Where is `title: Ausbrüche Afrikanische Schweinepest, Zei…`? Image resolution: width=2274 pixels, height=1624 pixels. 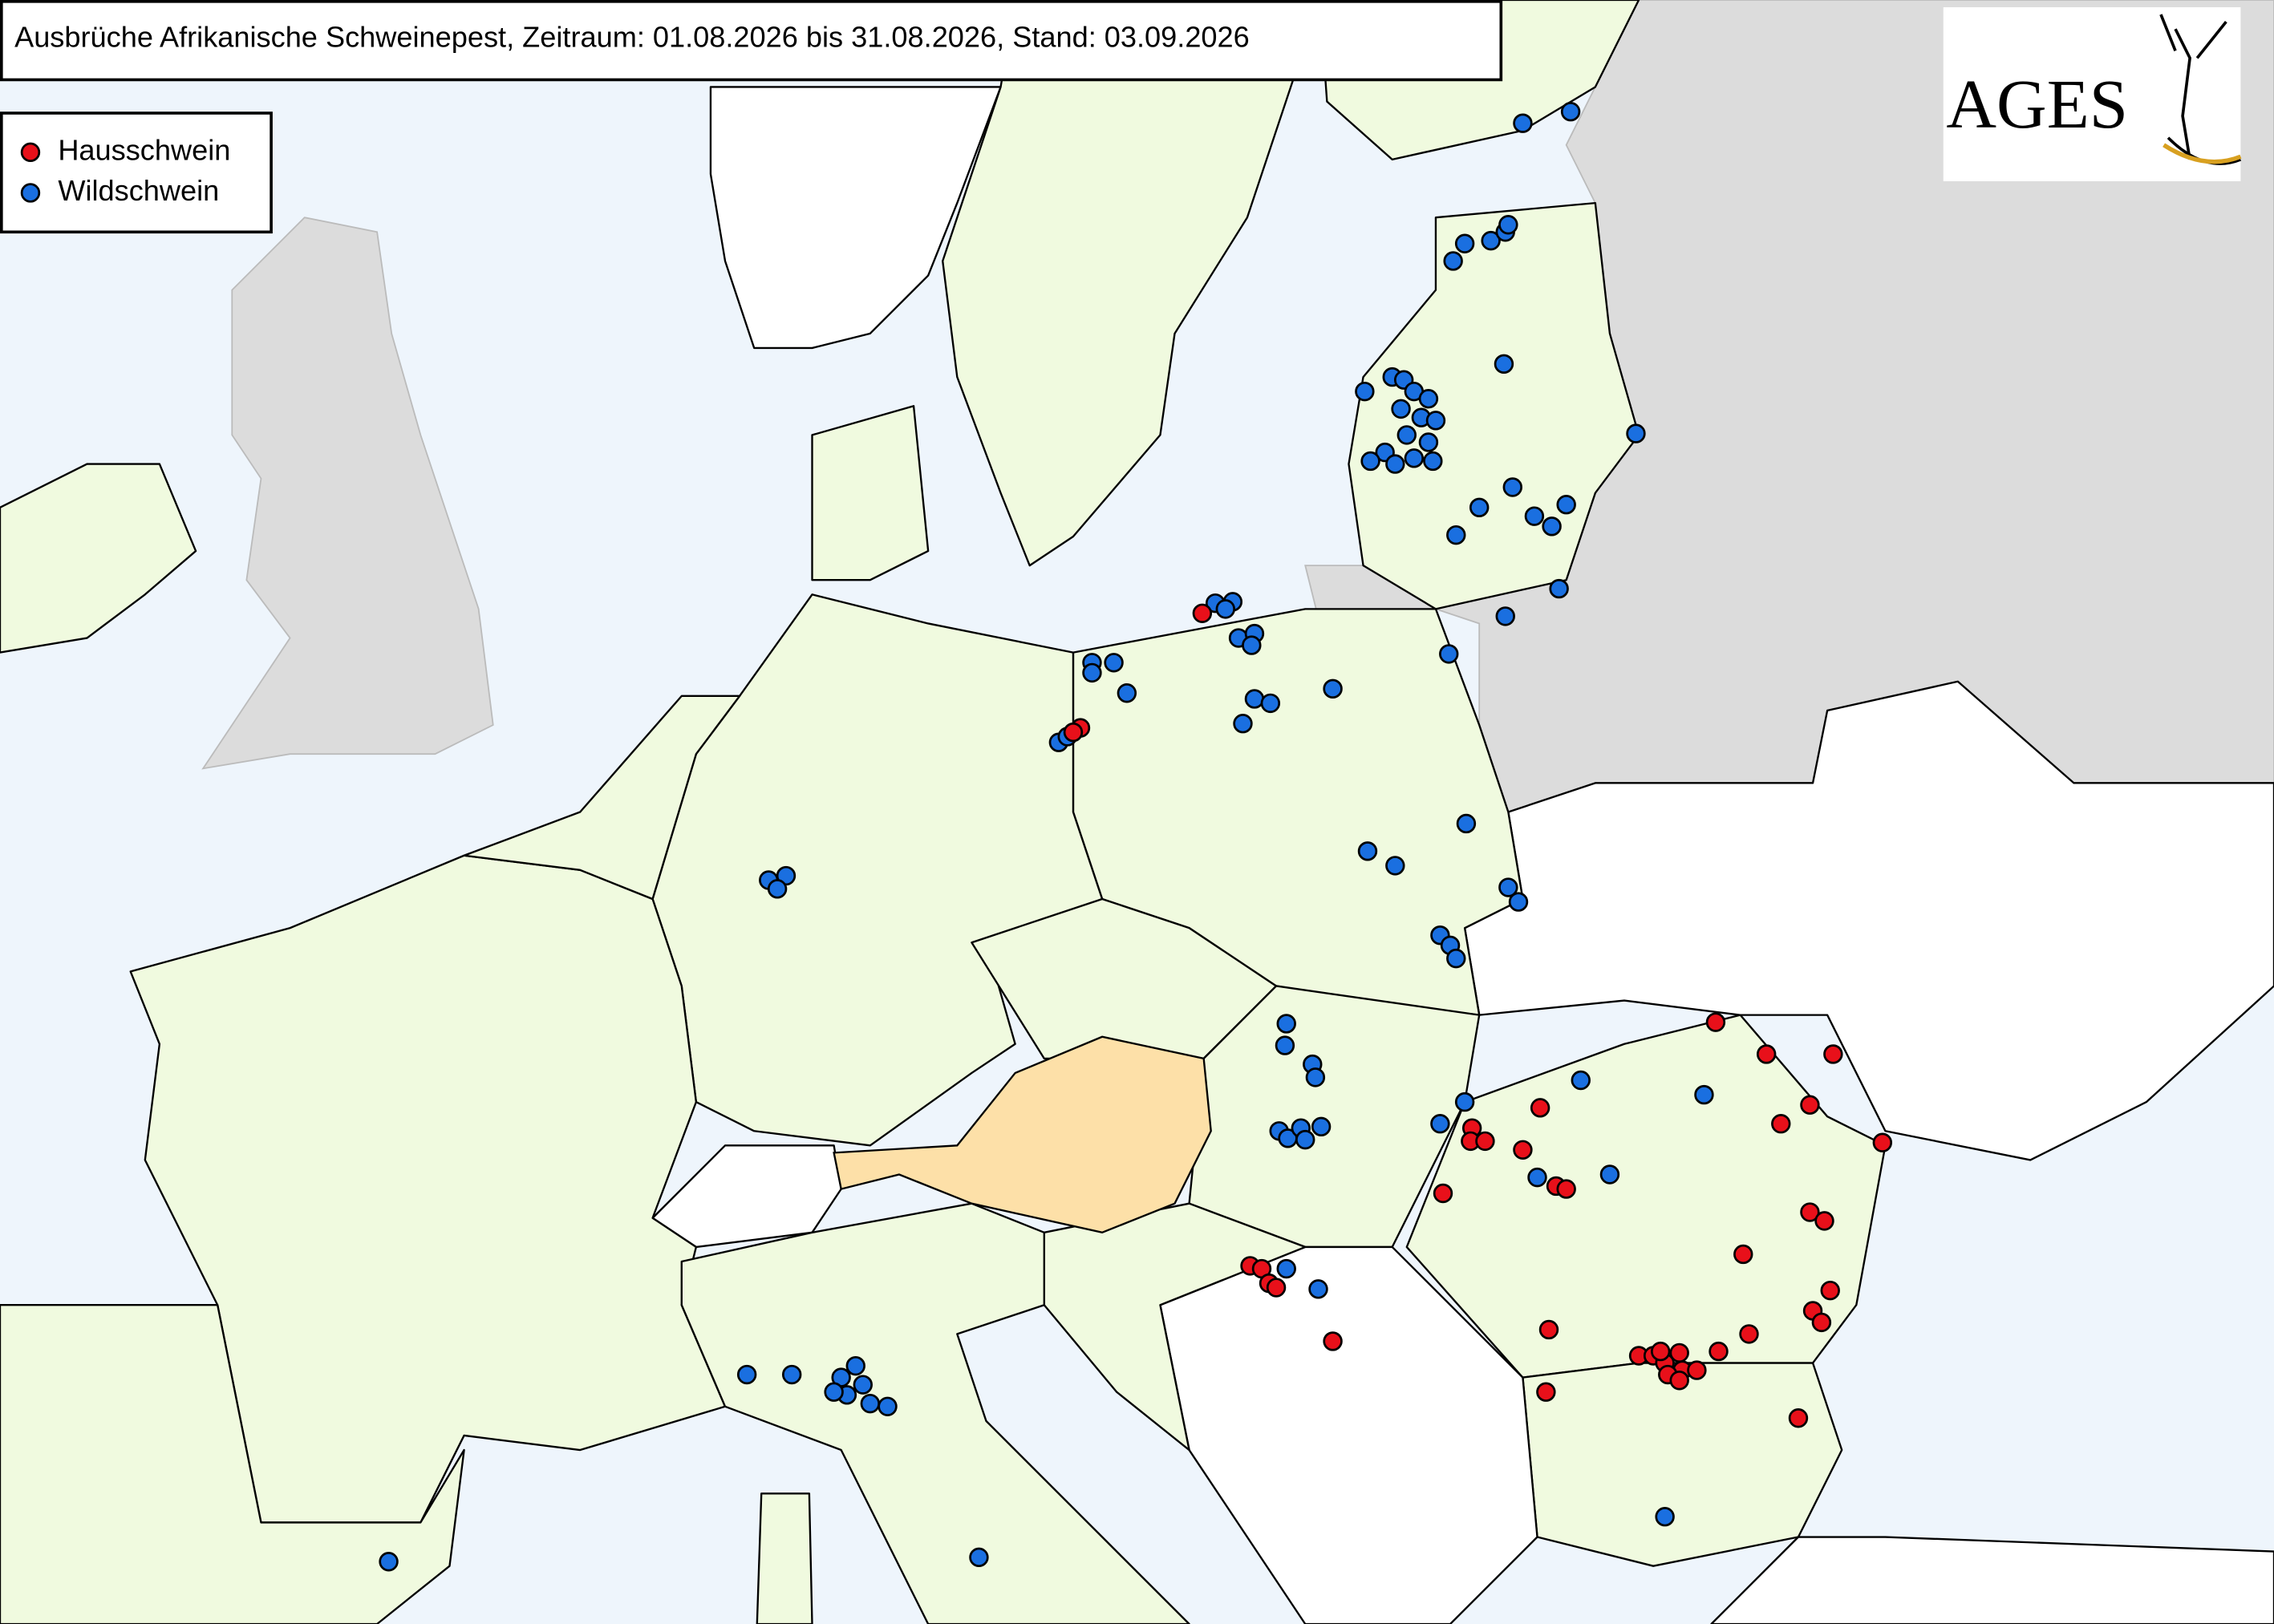
title: Ausbrüche Afrikanische Schweinepest, Zei… is located at coordinates (632, 36).